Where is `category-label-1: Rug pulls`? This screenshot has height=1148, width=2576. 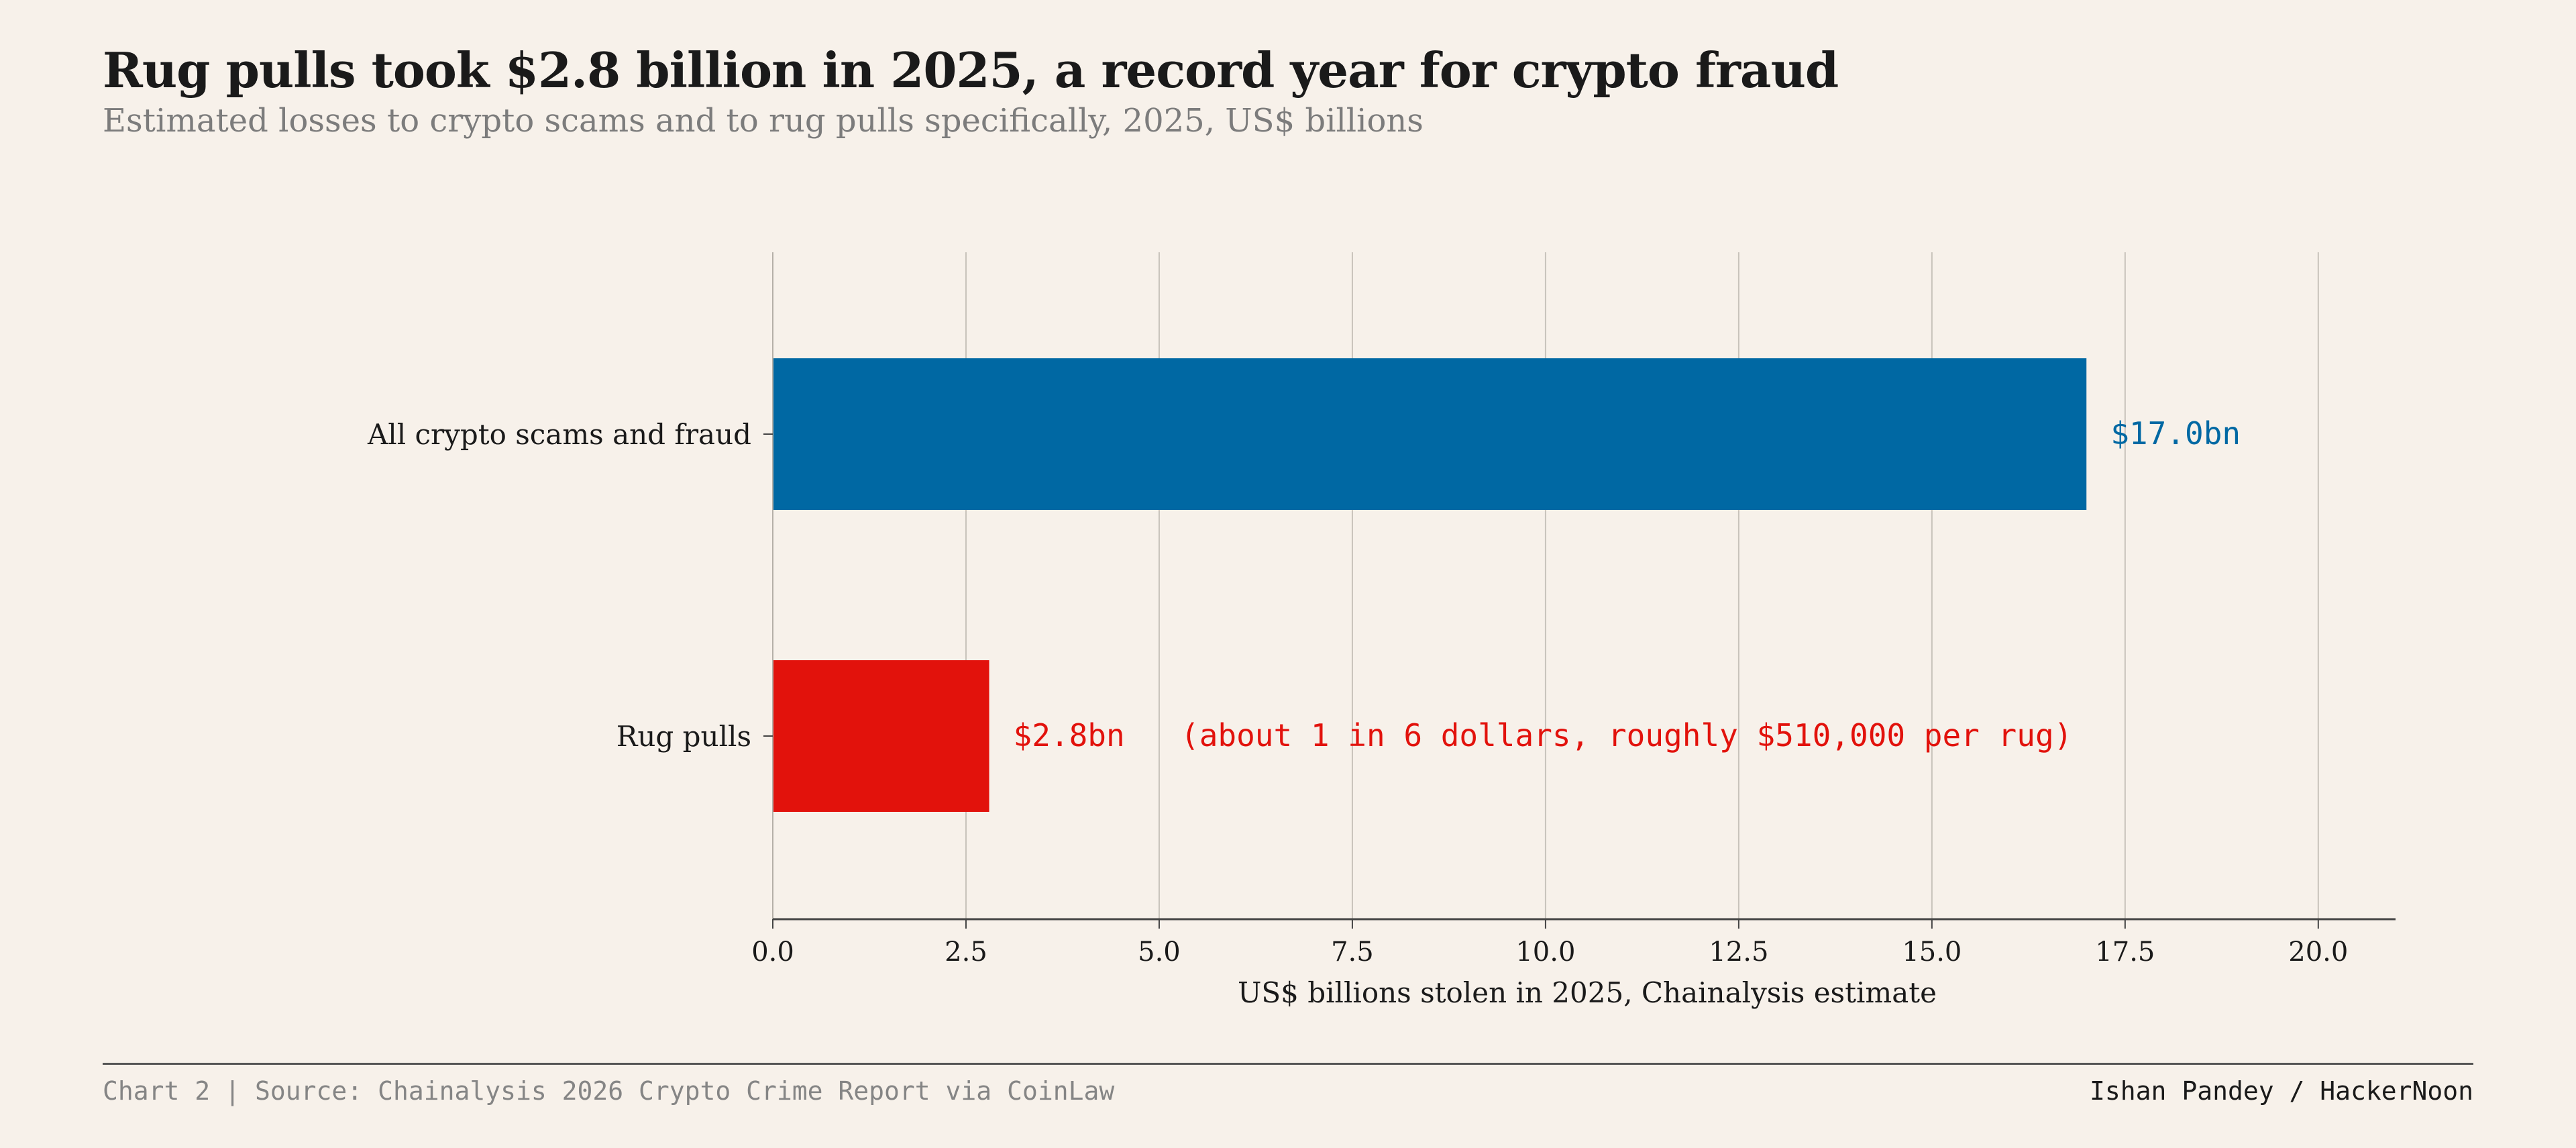
category-label-1: Rug pulls is located at coordinates (683, 736).